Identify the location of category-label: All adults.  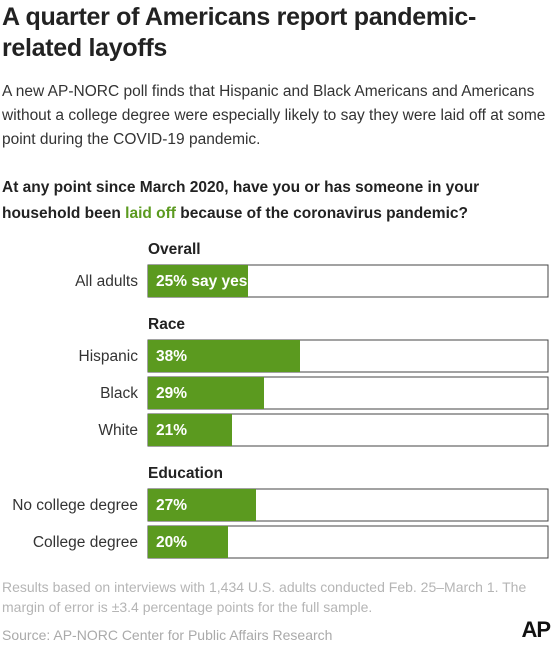
(106, 281).